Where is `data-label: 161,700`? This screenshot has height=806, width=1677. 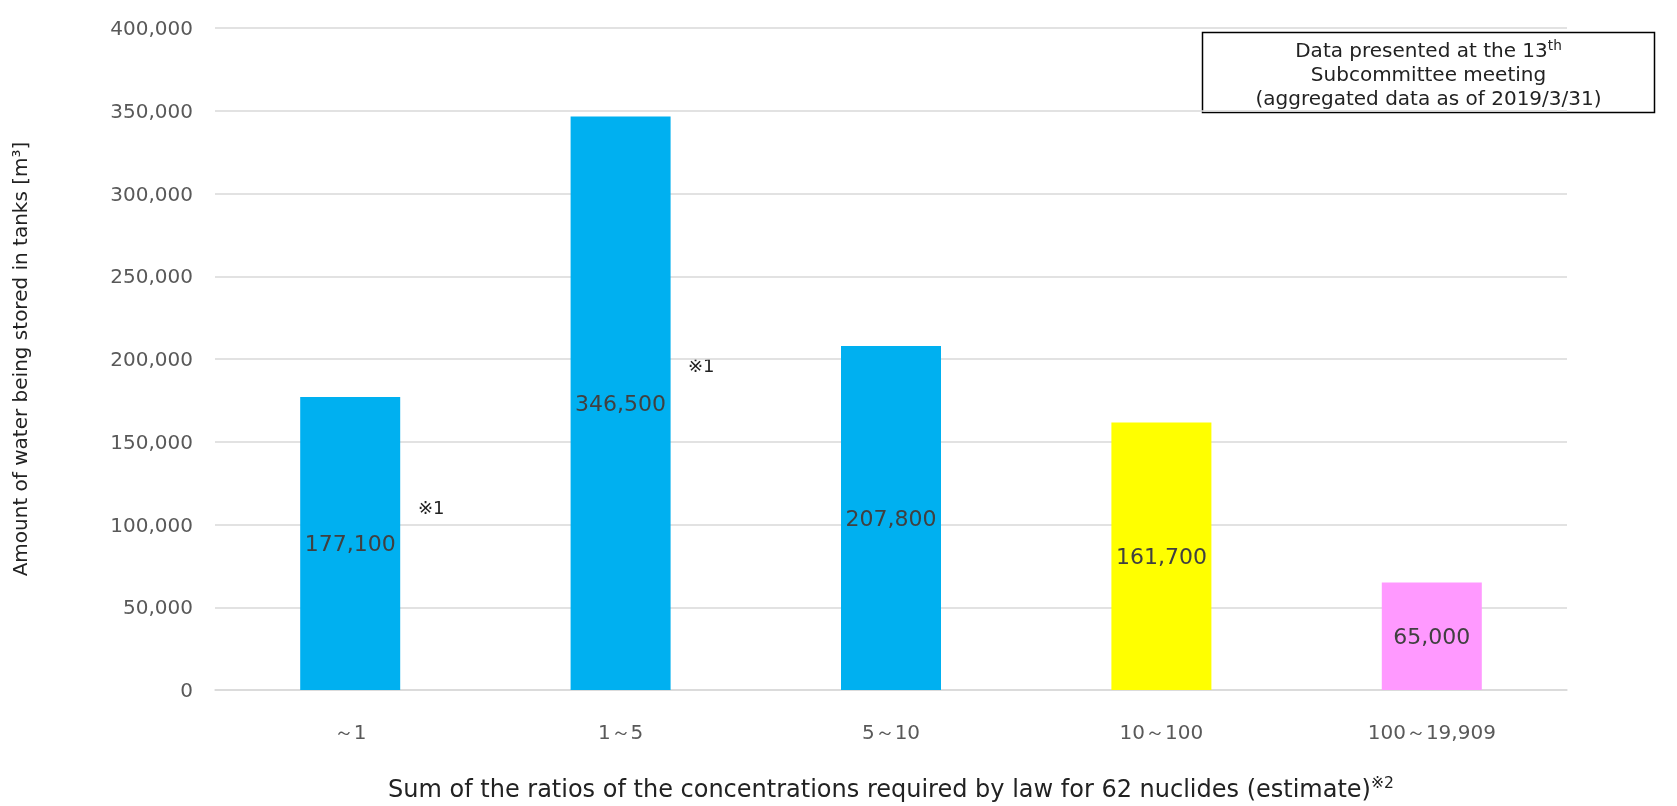 data-label: 161,700 is located at coordinates (1161, 556).